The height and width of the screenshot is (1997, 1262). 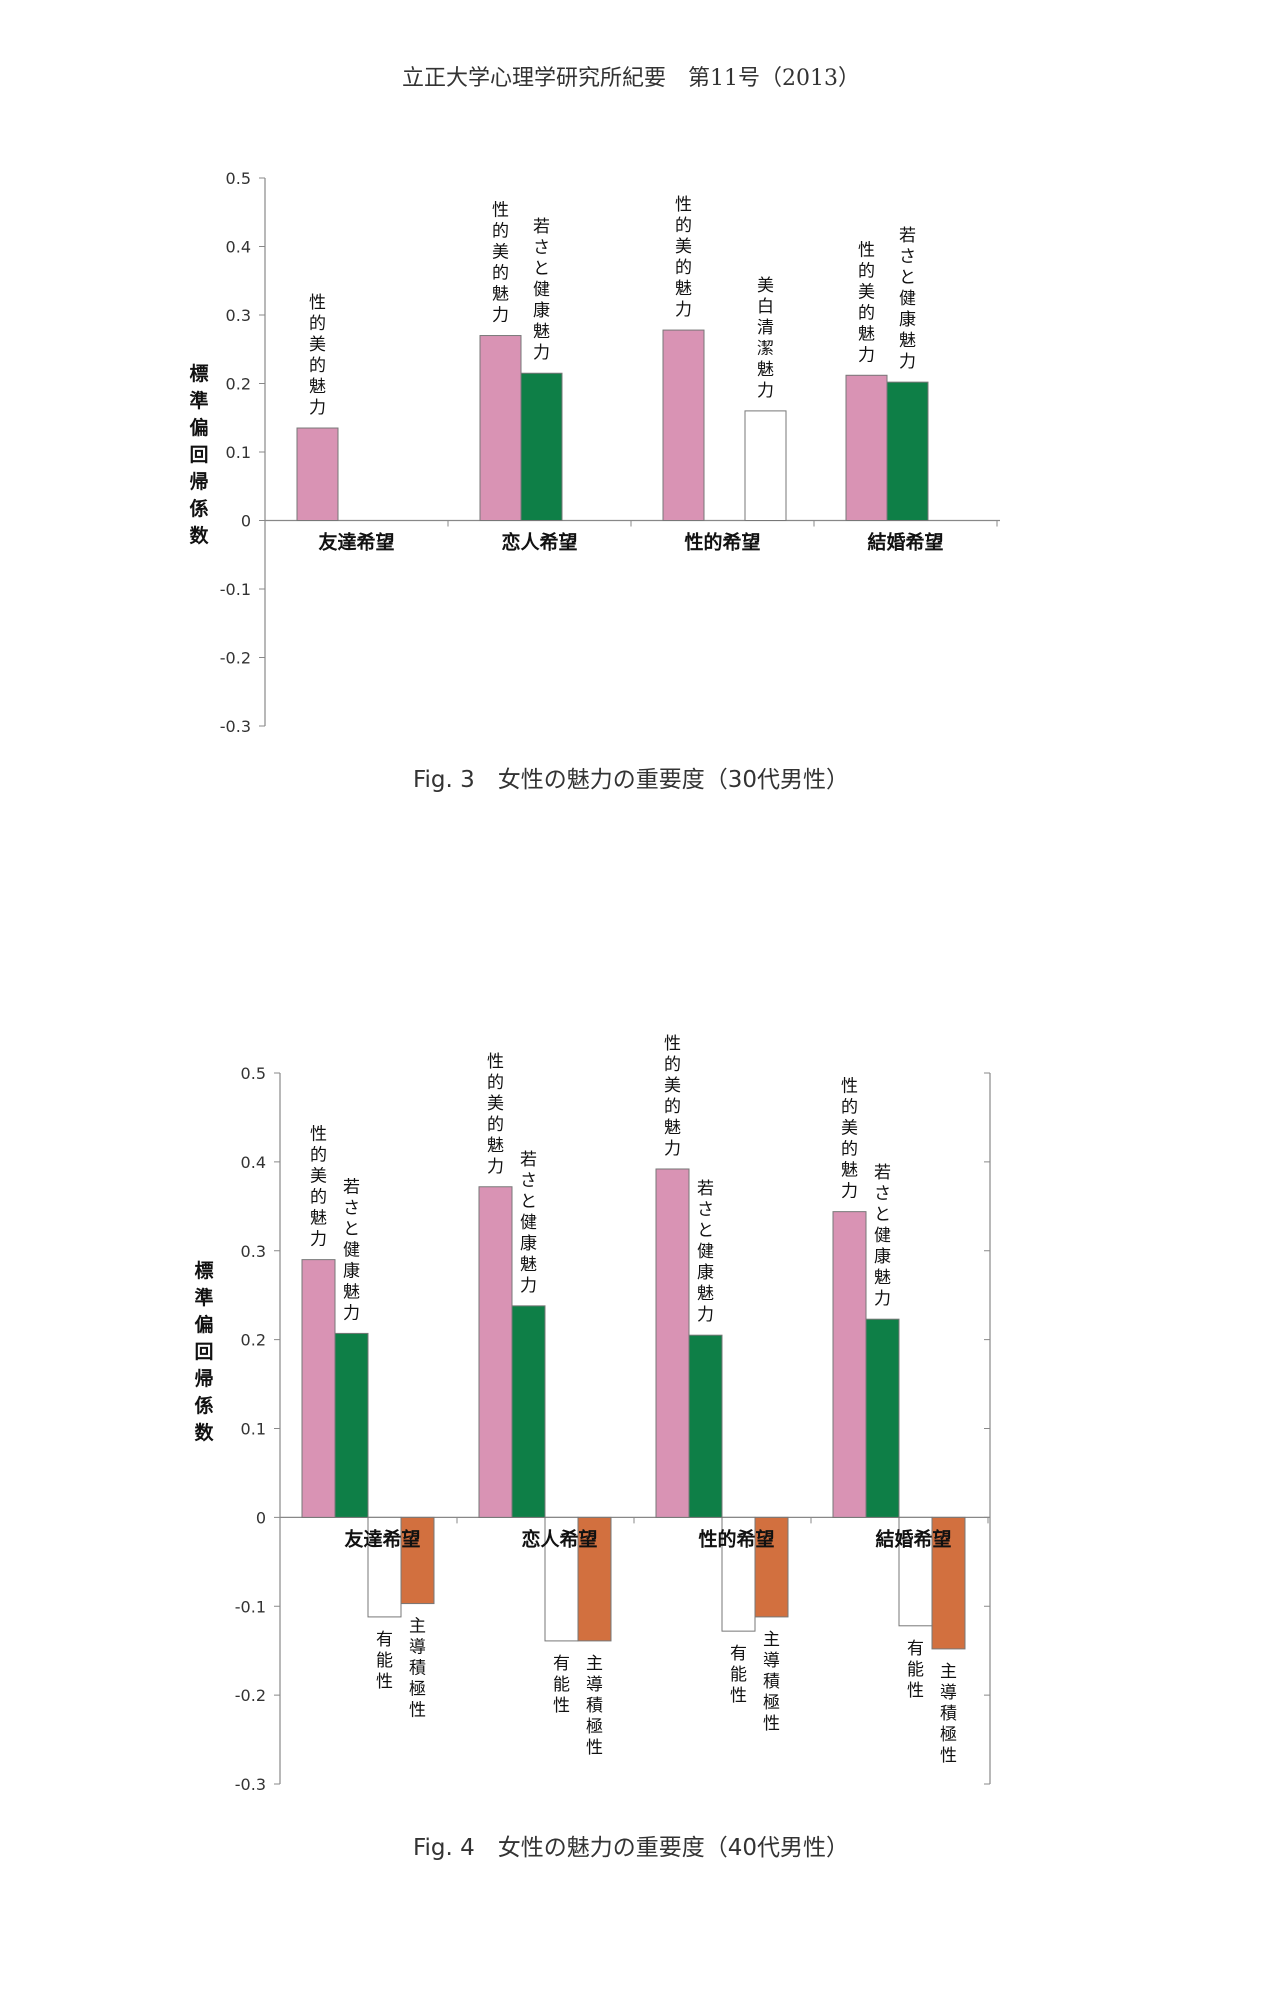 I want to click on svg-text: 積, so click(x=417, y=1669).